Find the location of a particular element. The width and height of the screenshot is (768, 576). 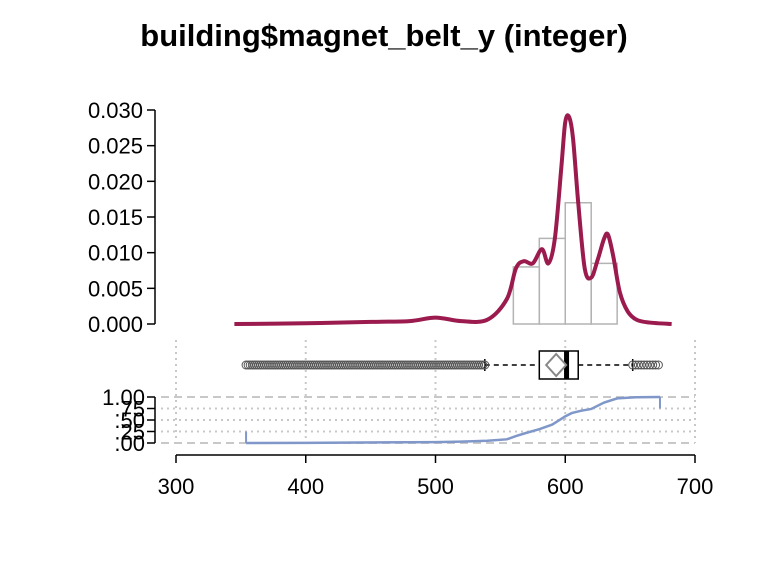

x-tick-label: 500 is located at coordinates (435, 486).